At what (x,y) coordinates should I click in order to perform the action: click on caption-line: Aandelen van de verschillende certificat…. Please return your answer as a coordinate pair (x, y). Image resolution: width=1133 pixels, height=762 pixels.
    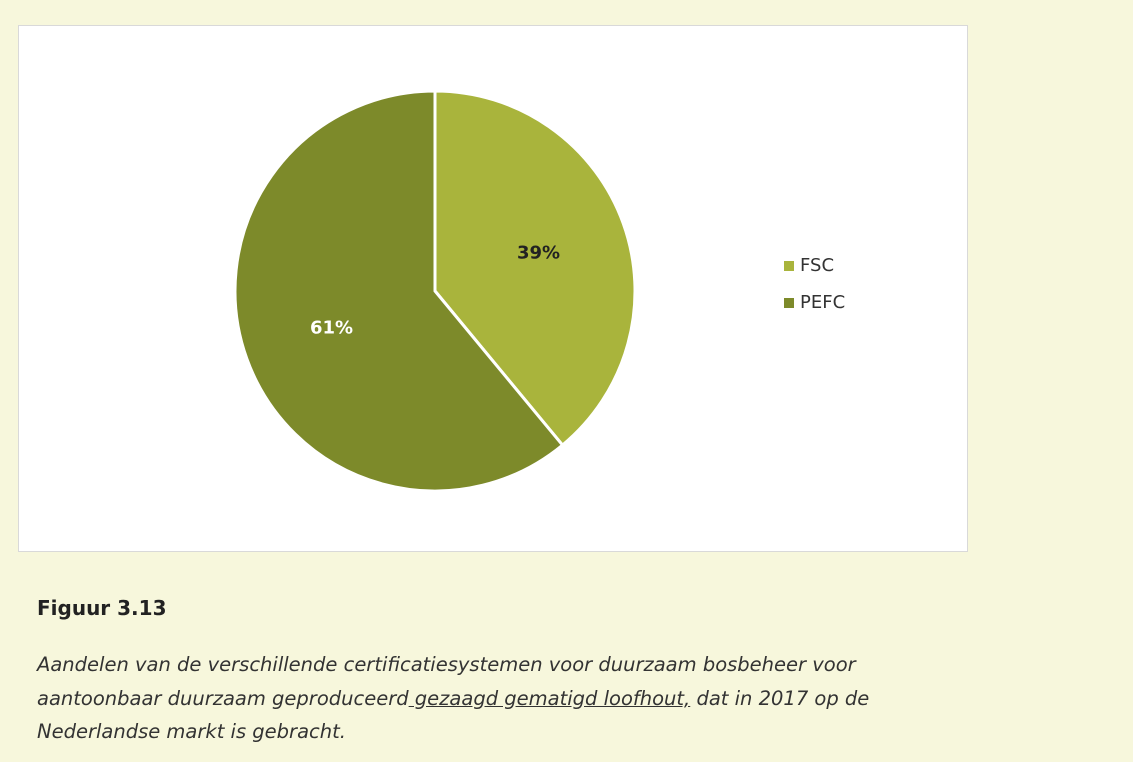
    Looking at the image, I should click on (446, 664).